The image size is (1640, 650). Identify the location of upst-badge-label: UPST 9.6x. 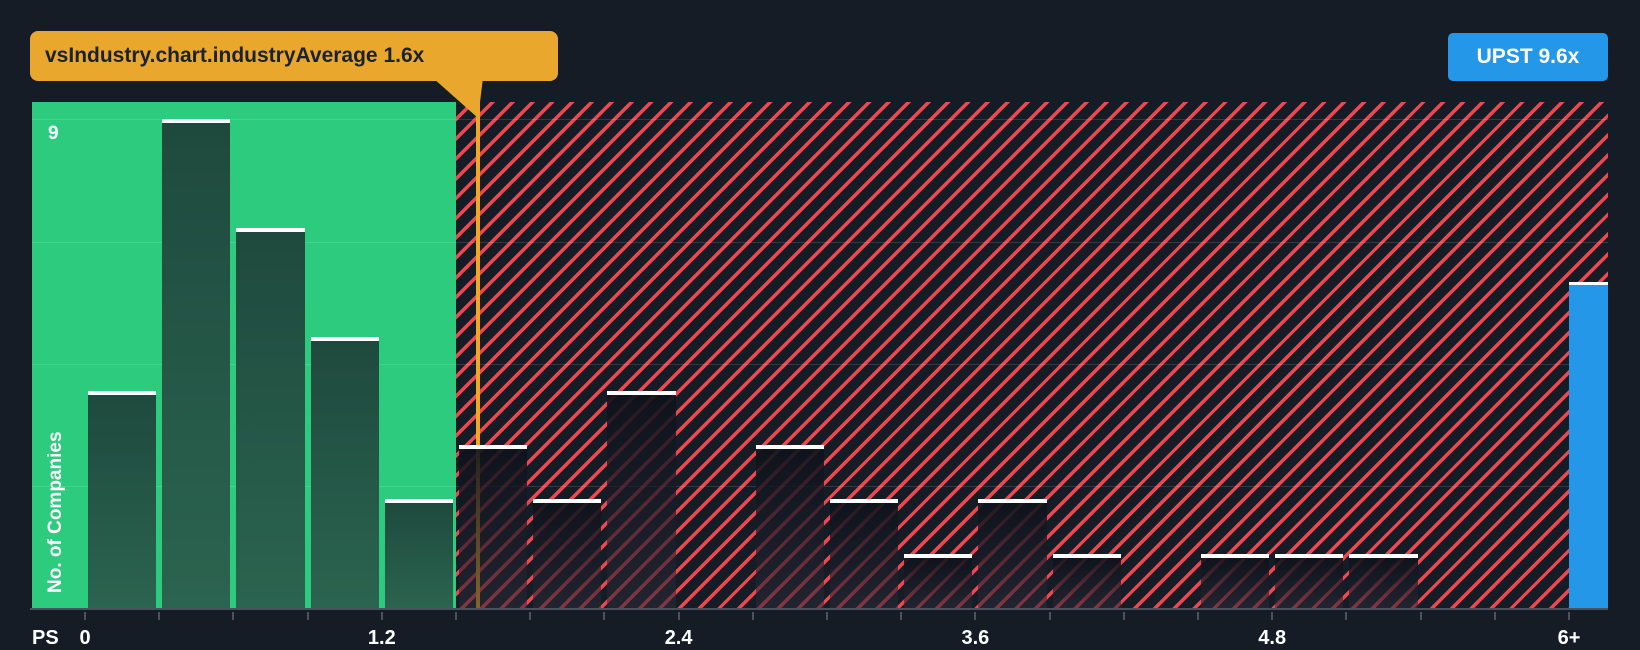
(1528, 56).